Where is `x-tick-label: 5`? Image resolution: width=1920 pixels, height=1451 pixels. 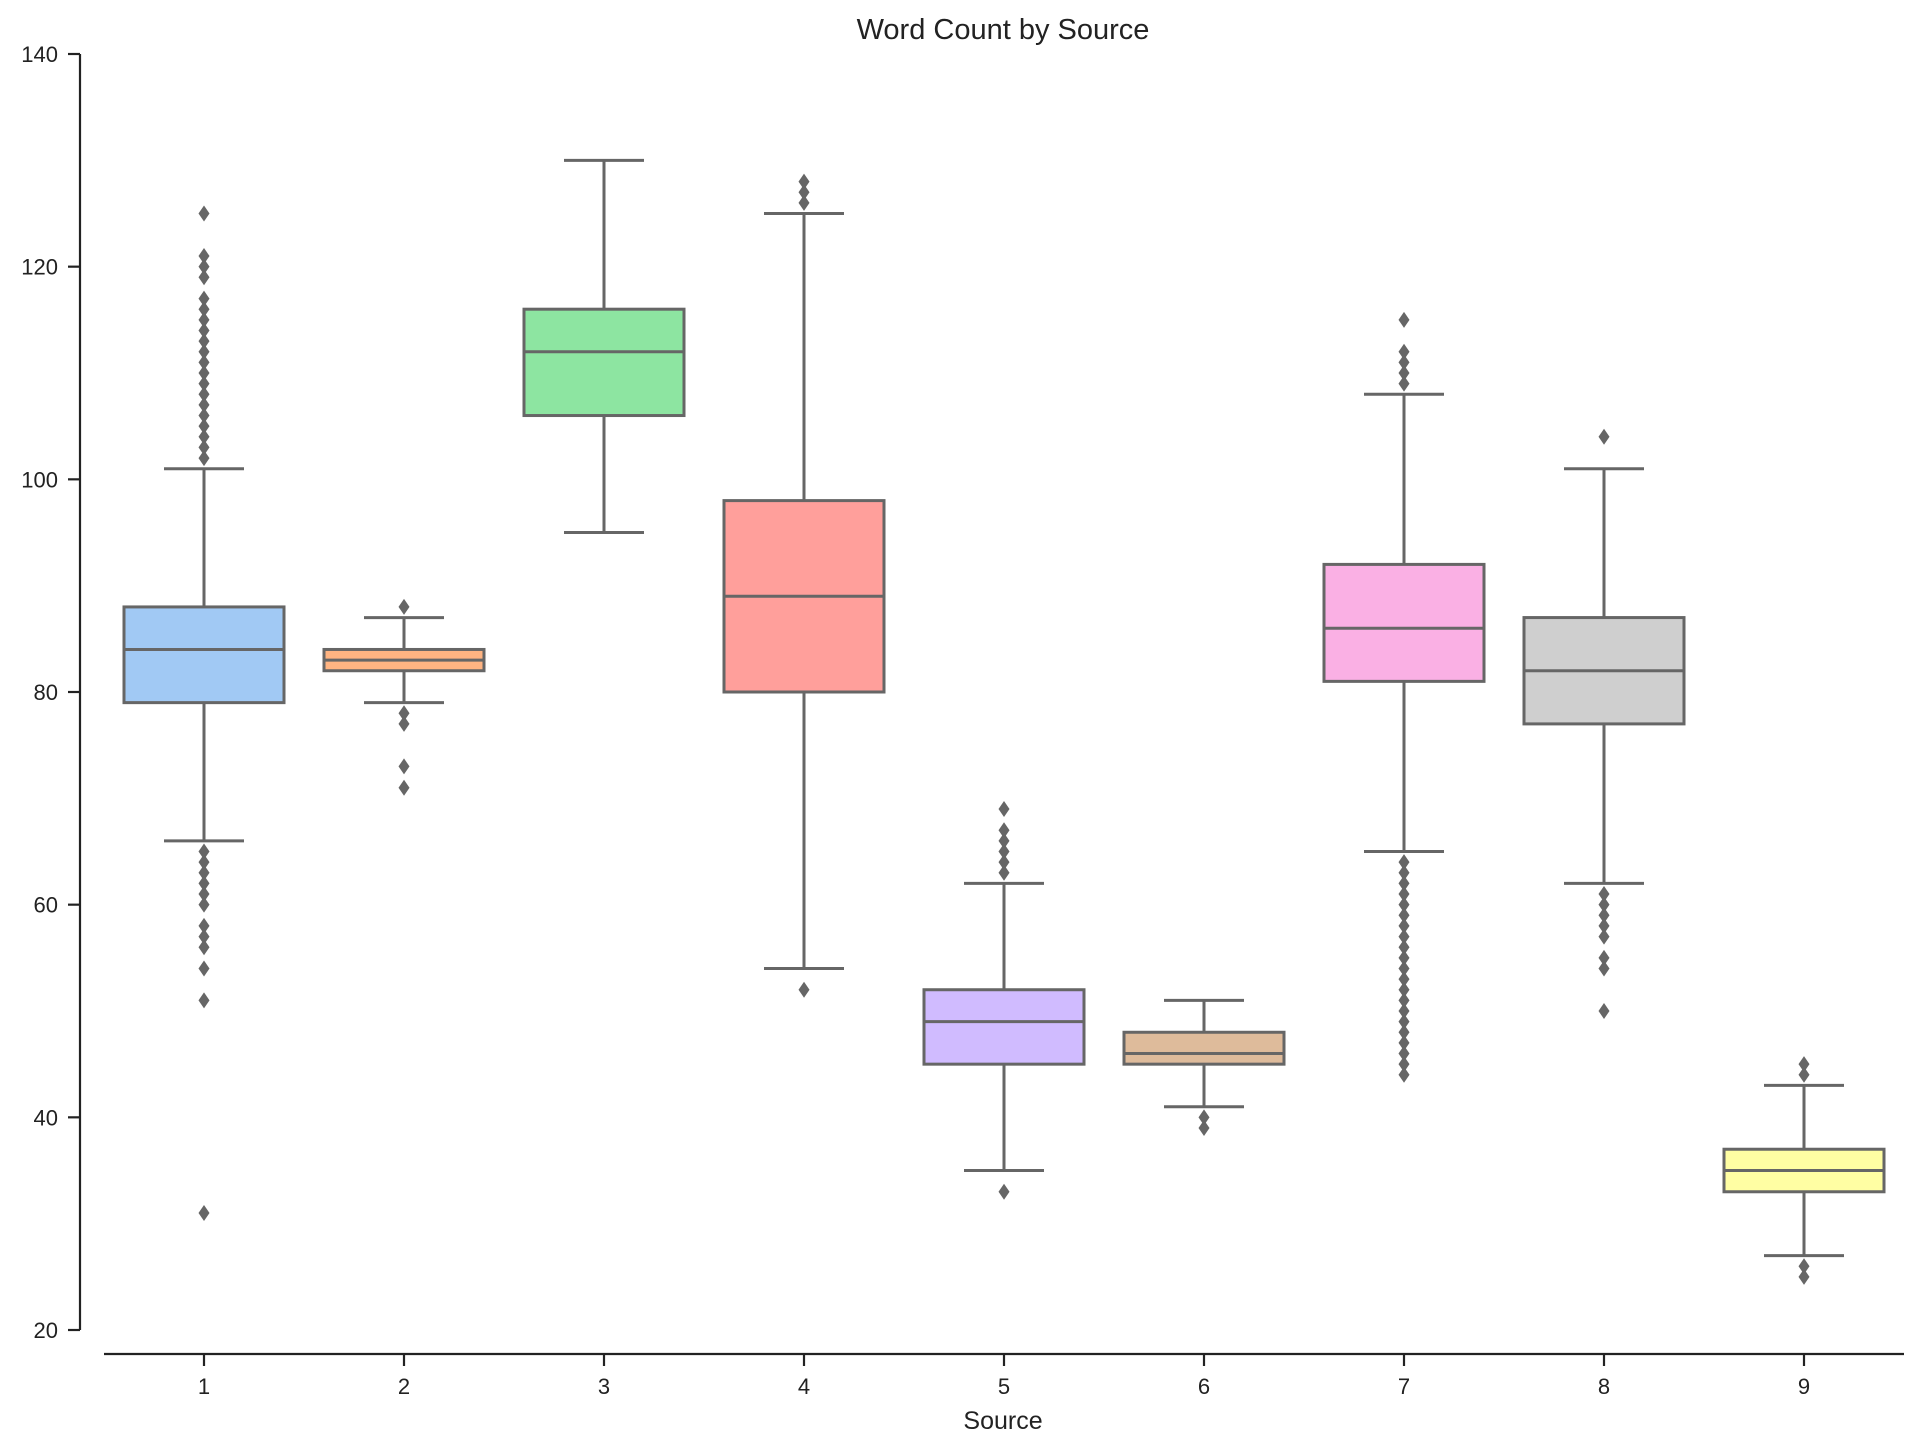
x-tick-label: 5 is located at coordinates (1004, 1386).